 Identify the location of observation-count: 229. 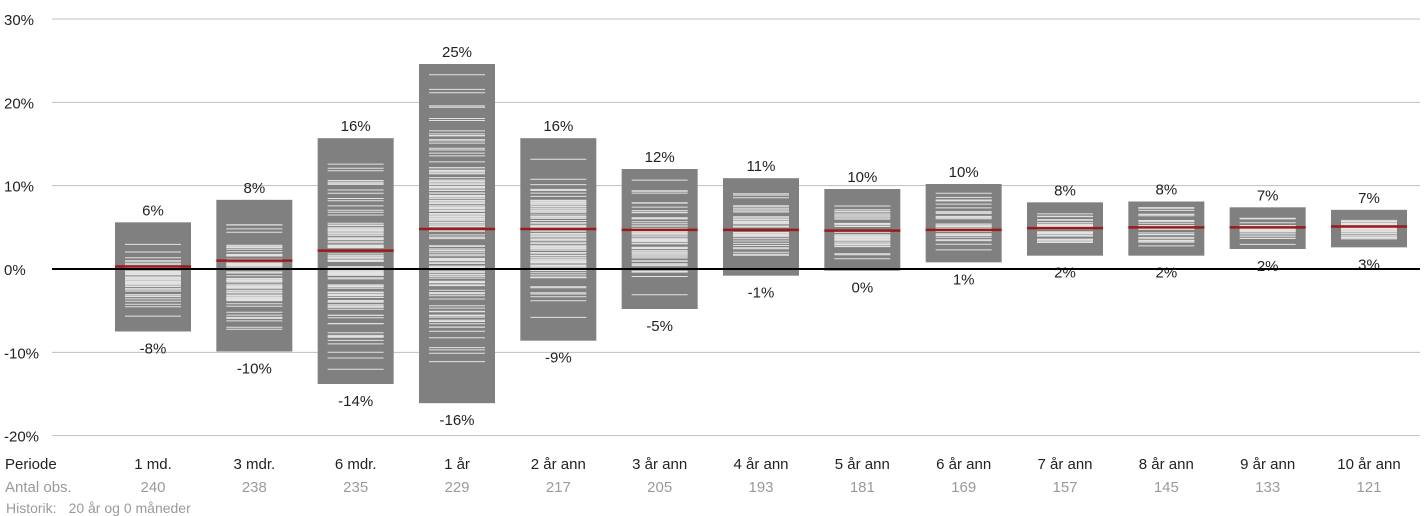
(456, 487).